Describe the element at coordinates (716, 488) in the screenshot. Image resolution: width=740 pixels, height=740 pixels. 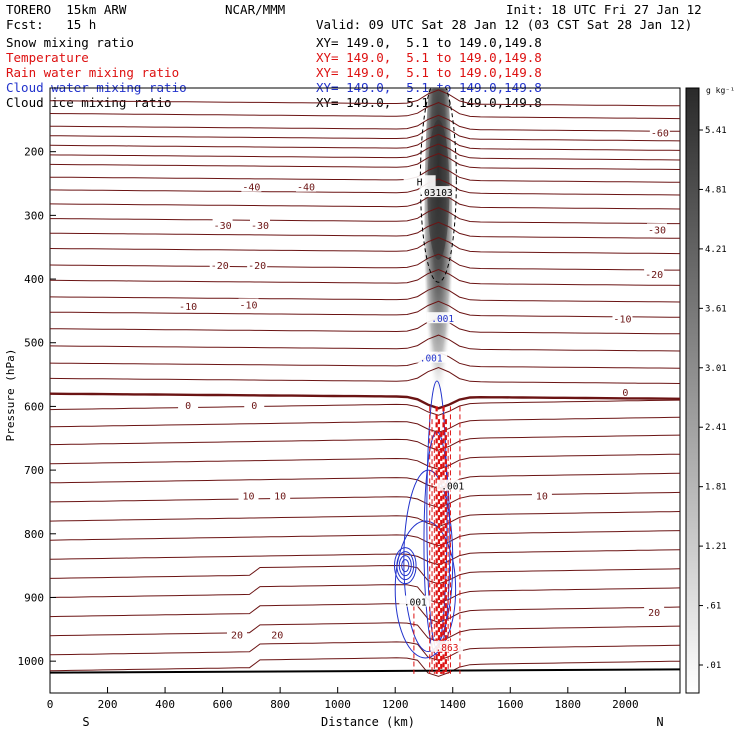
I see `colorbar-label: 1.81` at that location.